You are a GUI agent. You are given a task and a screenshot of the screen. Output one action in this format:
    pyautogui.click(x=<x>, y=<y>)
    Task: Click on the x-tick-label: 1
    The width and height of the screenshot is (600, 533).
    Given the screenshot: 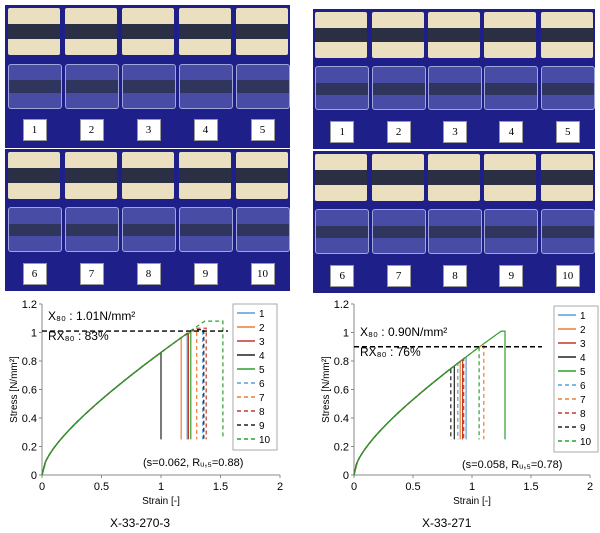 What is the action you would take?
    pyautogui.click(x=472, y=487)
    